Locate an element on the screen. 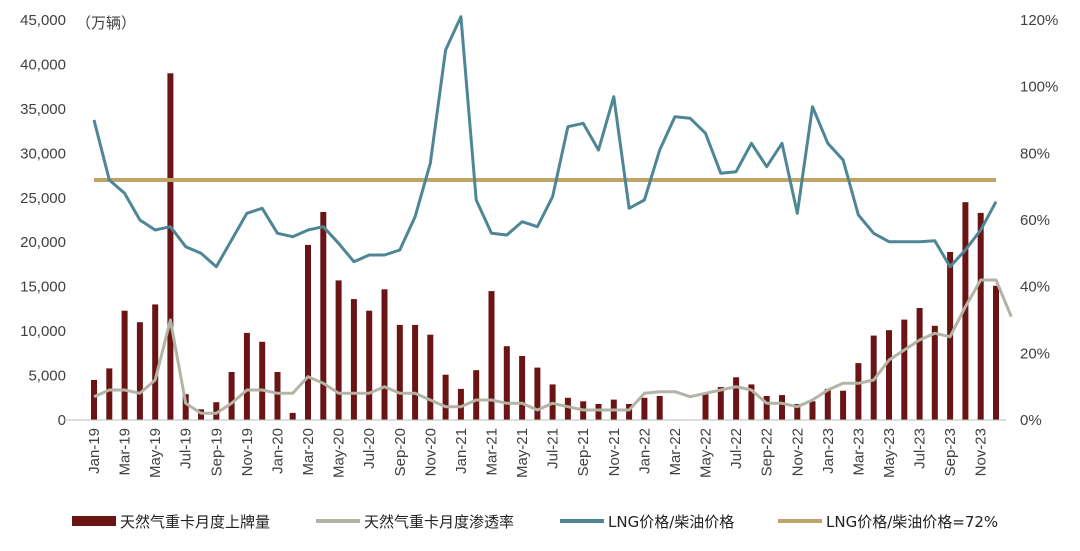 This screenshot has height=551, width=1080. y-left-tick-label: 15,000 is located at coordinates (43, 287).